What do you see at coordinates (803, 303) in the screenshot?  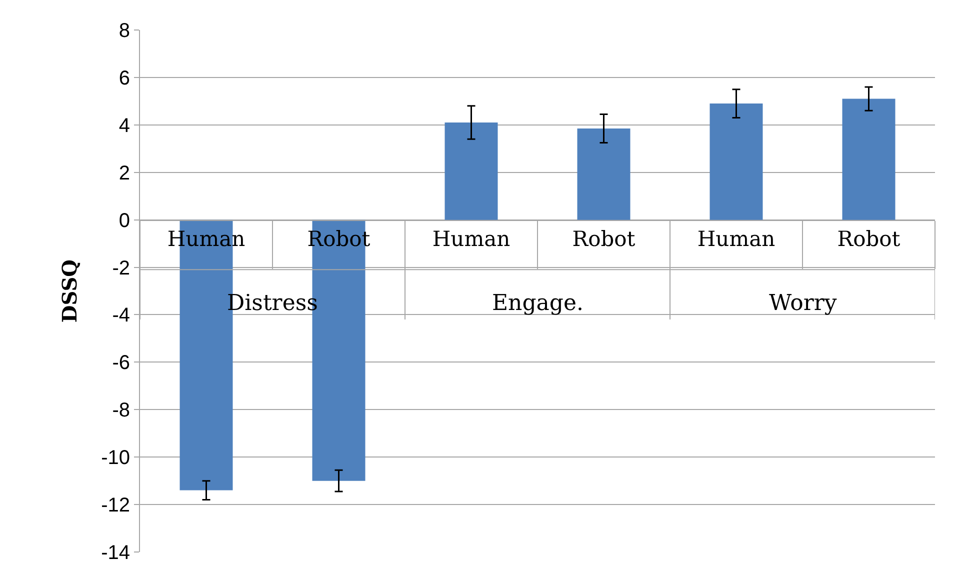 I see `annotation: Worry` at bounding box center [803, 303].